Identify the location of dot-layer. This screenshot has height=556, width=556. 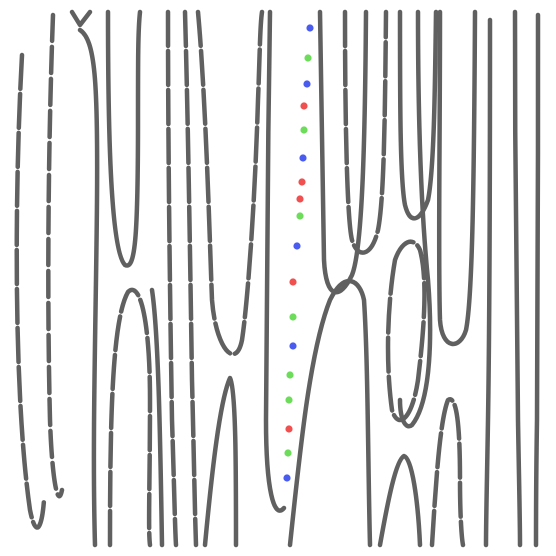
(298, 253).